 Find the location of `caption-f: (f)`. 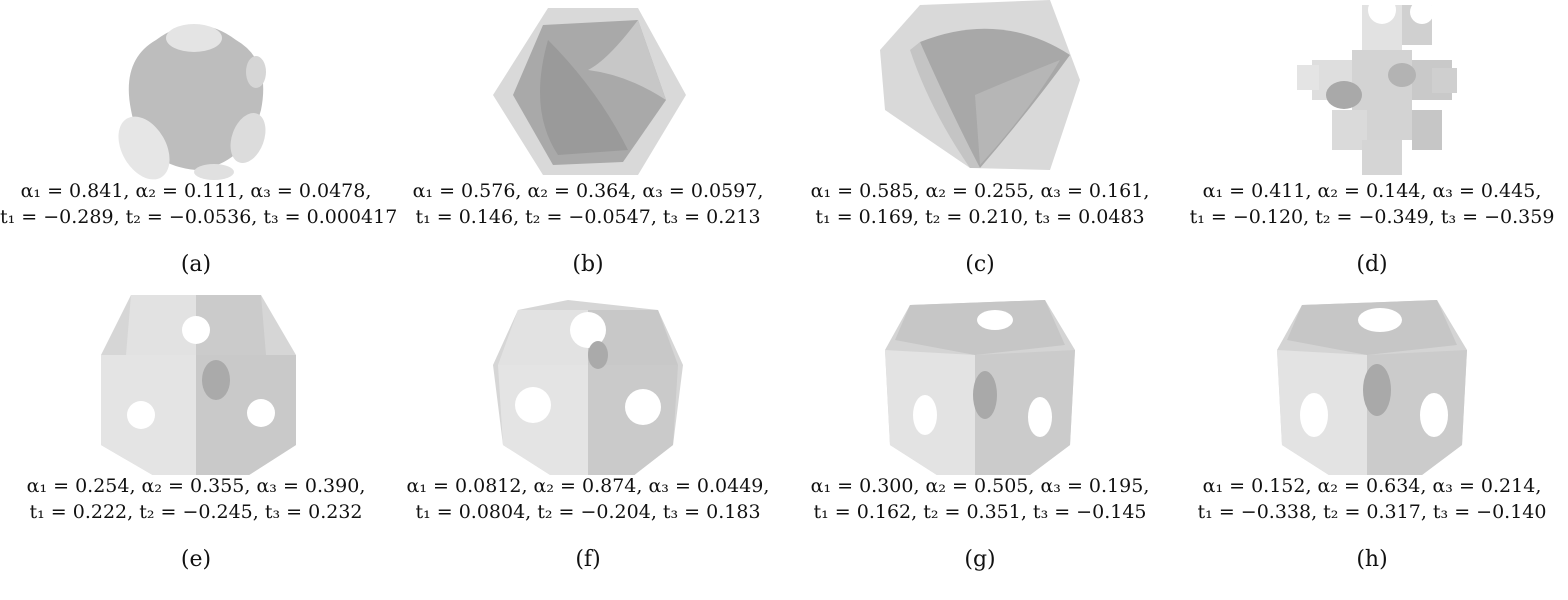

caption-f: (f) is located at coordinates (588, 559).